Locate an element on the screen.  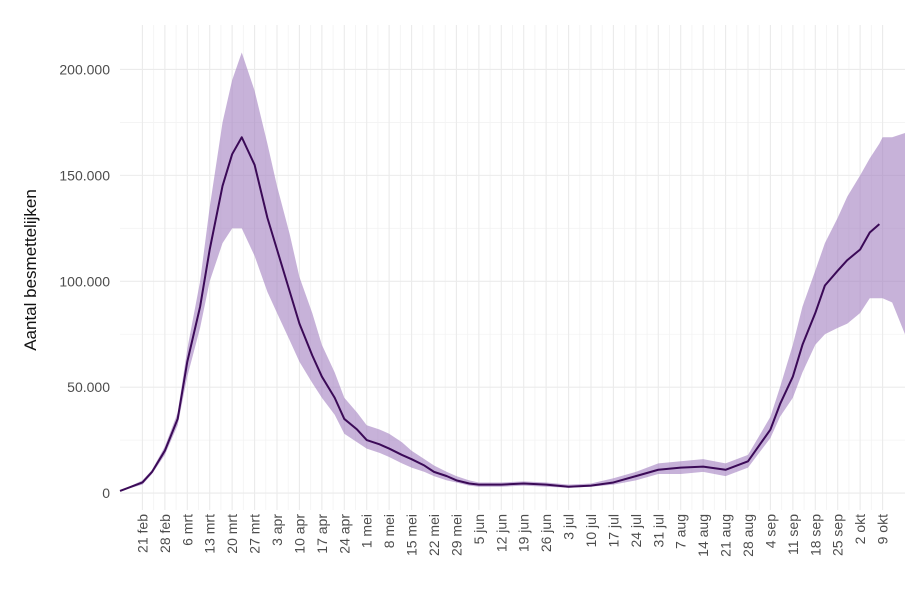
x-tick-label: 28 feb is located at coordinates (165, 533).